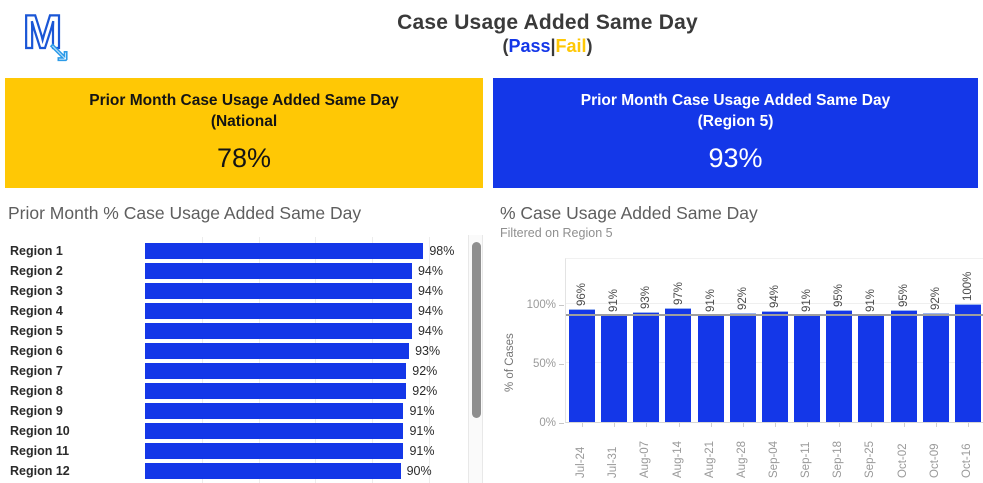 This screenshot has width=983, height=483. Describe the element at coordinates (244, 158) in the screenshot. I see `kpi-national-value: 78%` at that location.